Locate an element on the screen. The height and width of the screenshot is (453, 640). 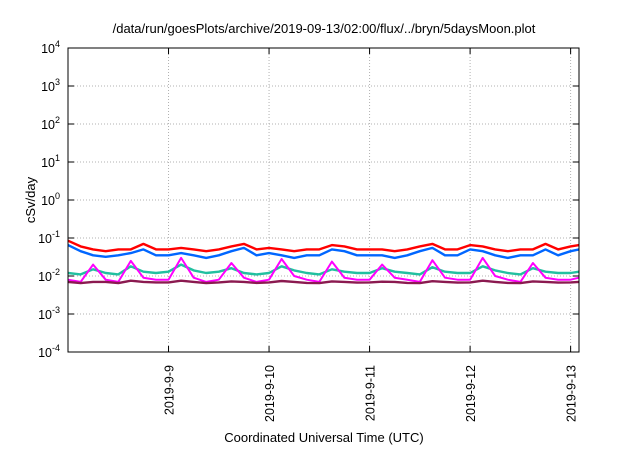
y-tick-label: 10⁻¹ is located at coordinates (49, 237).